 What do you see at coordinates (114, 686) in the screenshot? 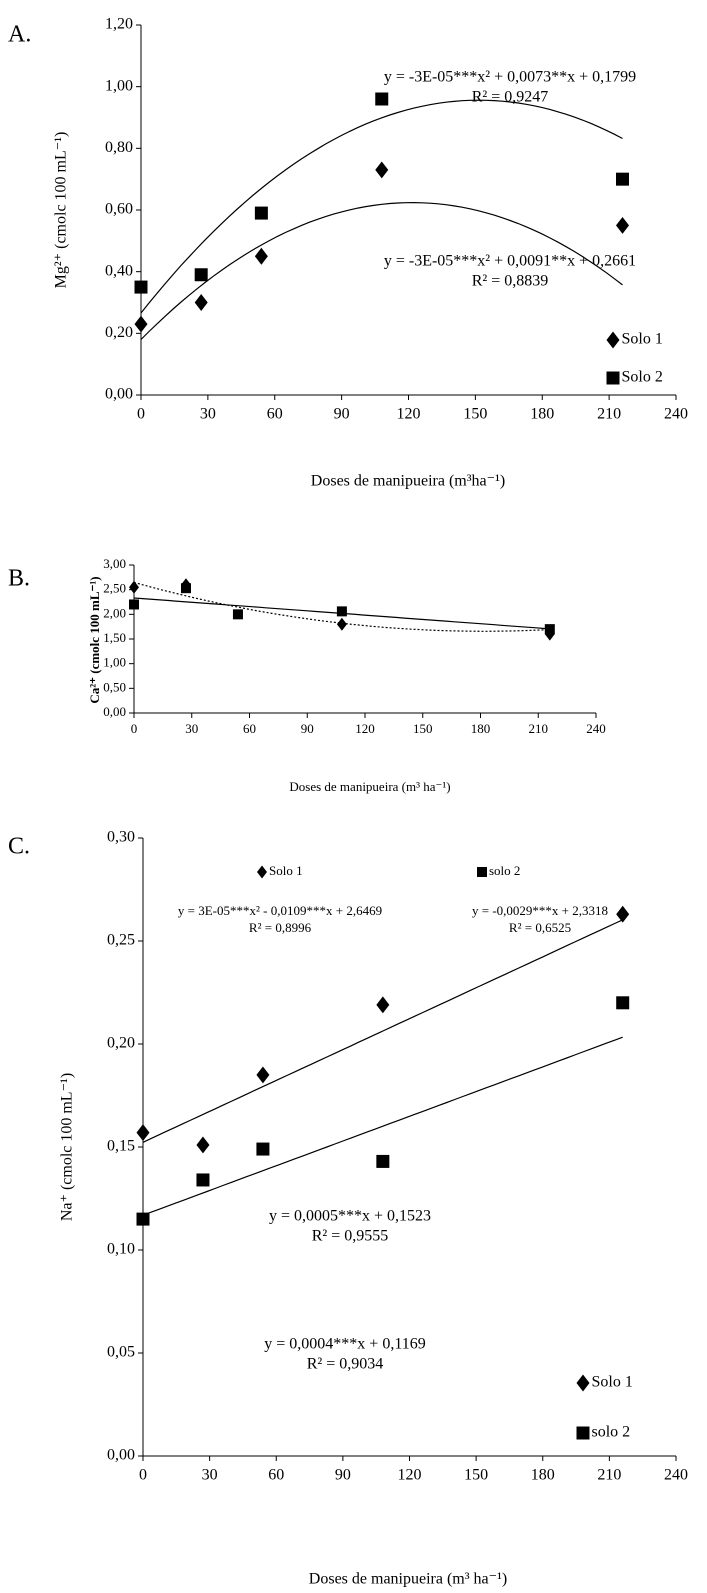
I see `y-tick-label: 0,50` at bounding box center [114, 686].